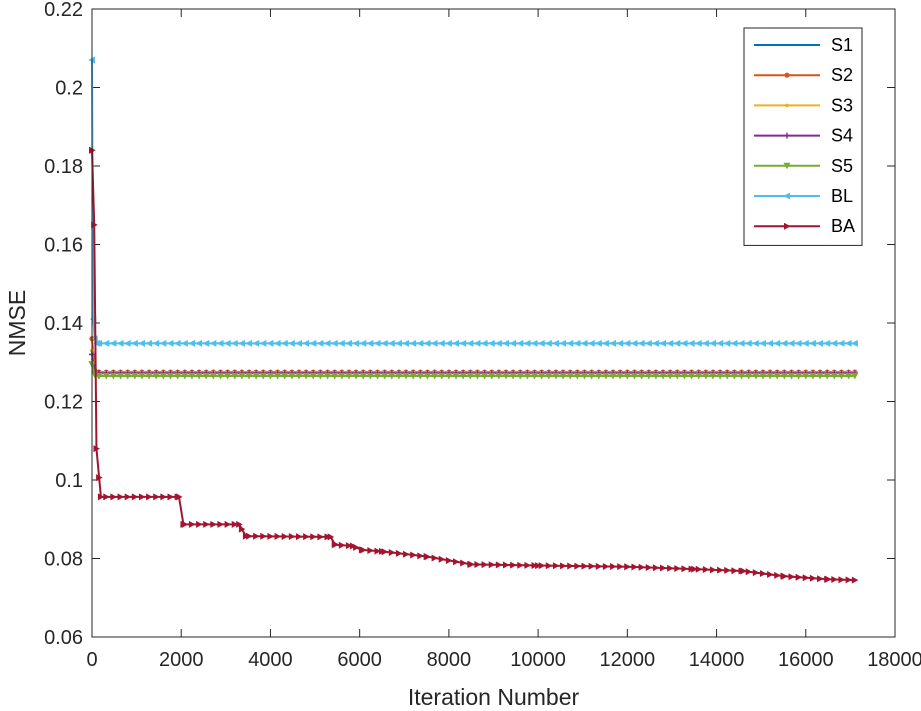 Image resolution: width=921 pixels, height=711 pixels. I want to click on x-tick-label: 0, so click(91, 660).